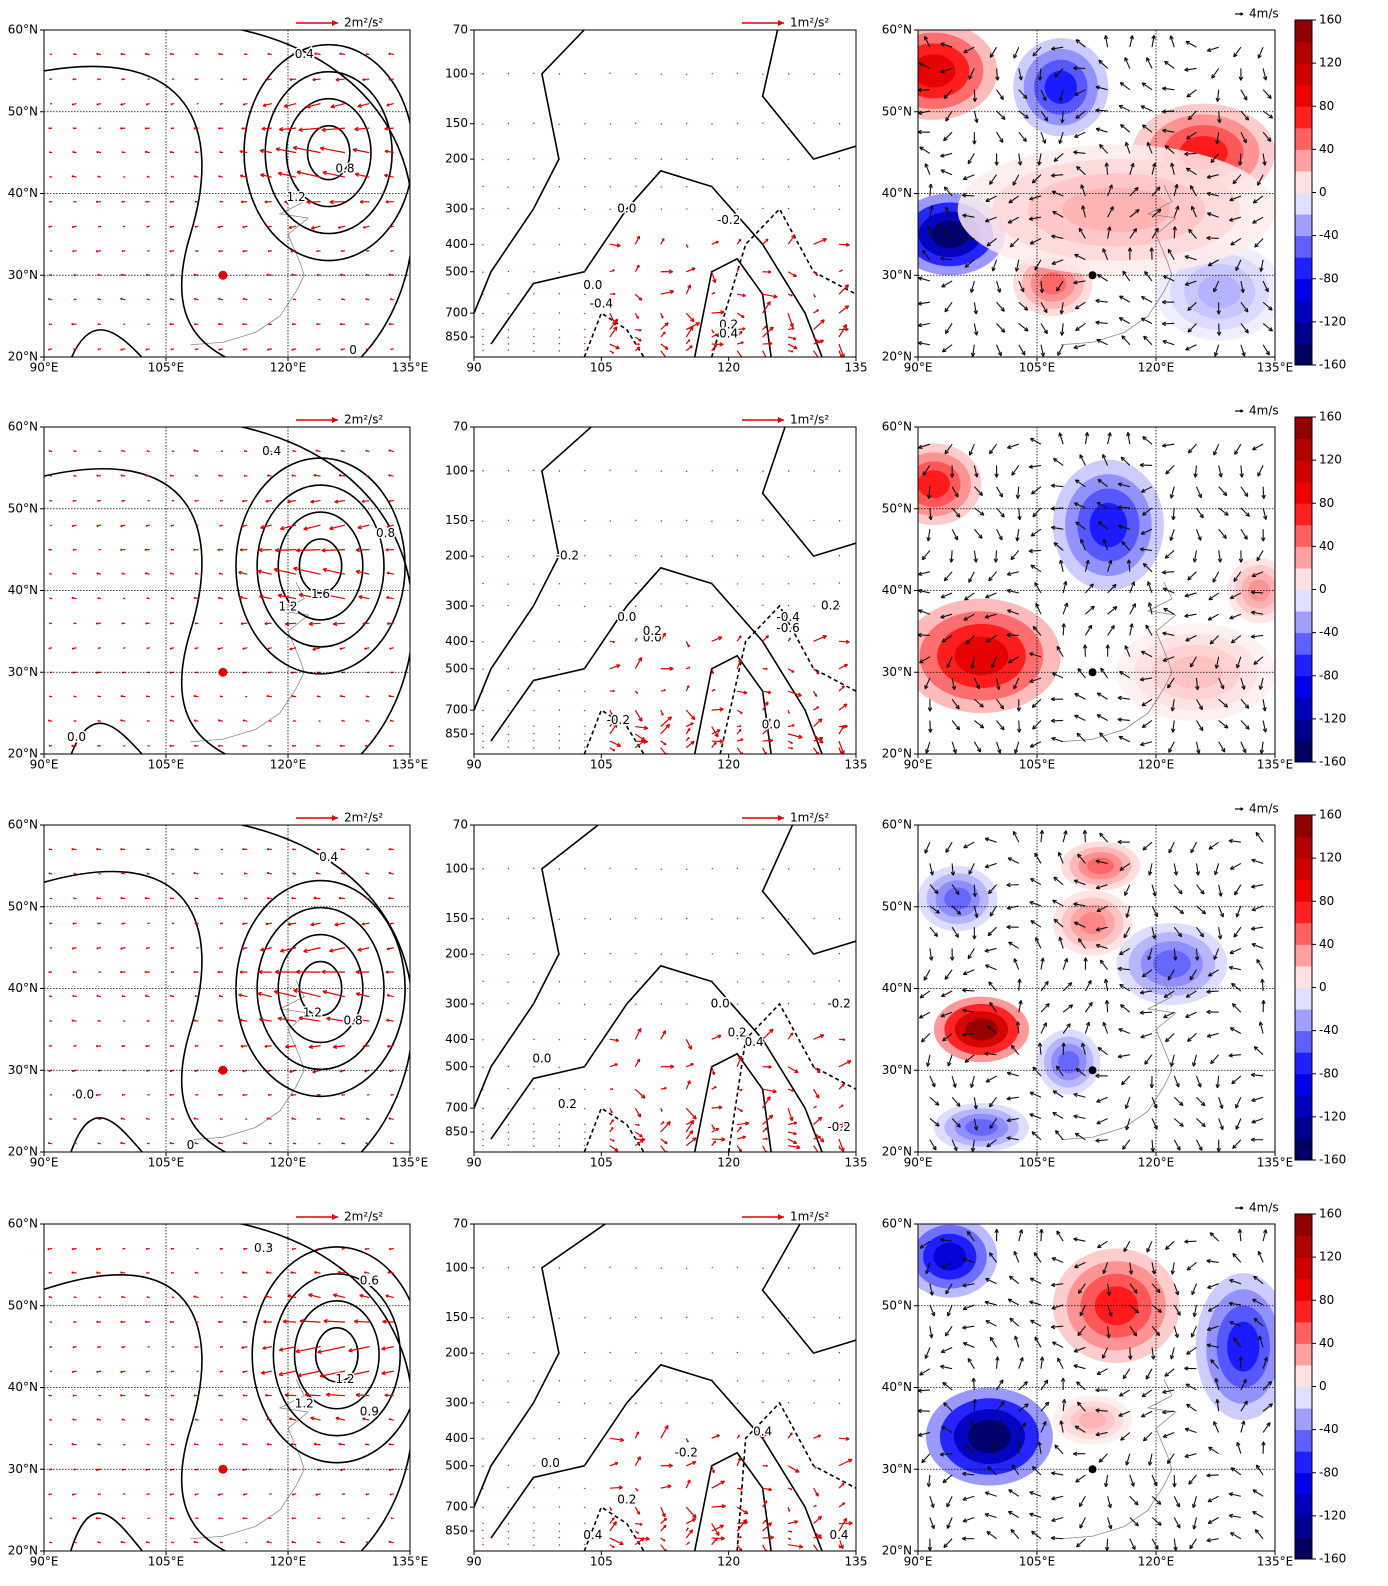  Describe the element at coordinates (335, 818) in the screenshot. I see `vector-key-head` at that location.